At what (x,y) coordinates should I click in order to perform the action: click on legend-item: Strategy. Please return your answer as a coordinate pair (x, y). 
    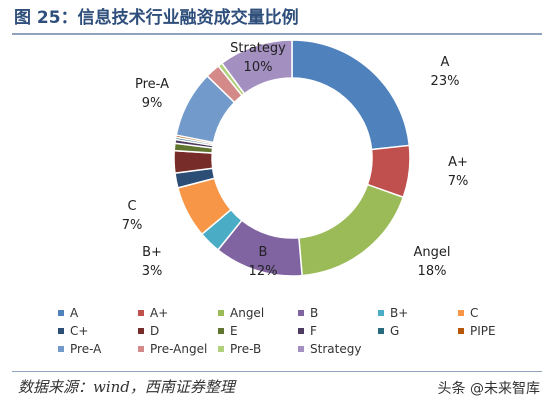
    Looking at the image, I should click on (329, 349).